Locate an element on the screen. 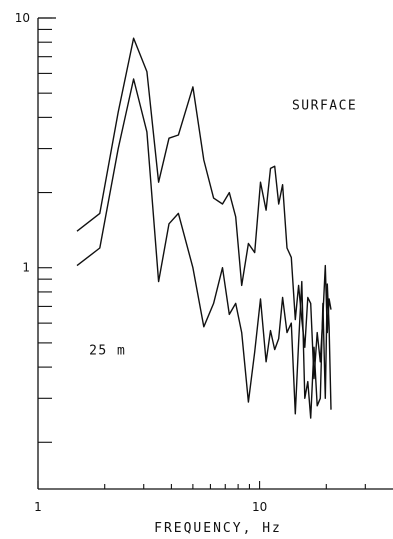  annotation-surface: SURFACE is located at coordinates (324, 106).